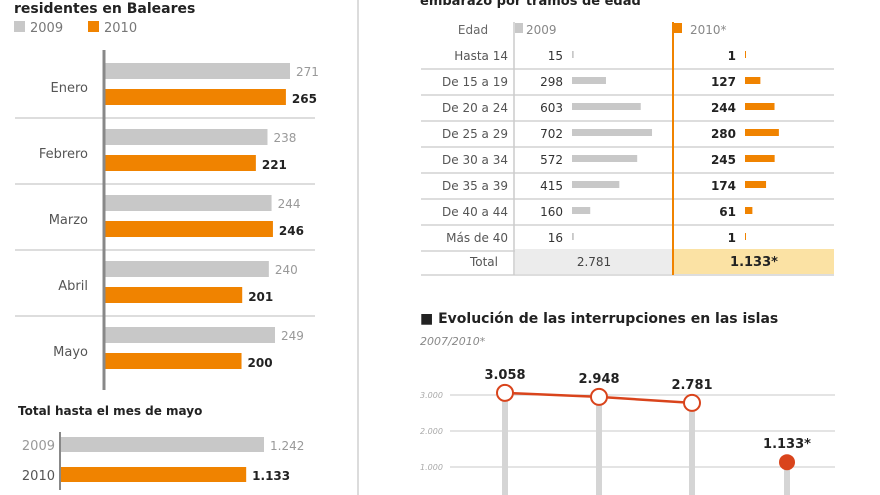 This screenshot has height=495, width=880. Describe the element at coordinates (287, 446) in the screenshot. I see `total-bar-label: 1.242` at that location.